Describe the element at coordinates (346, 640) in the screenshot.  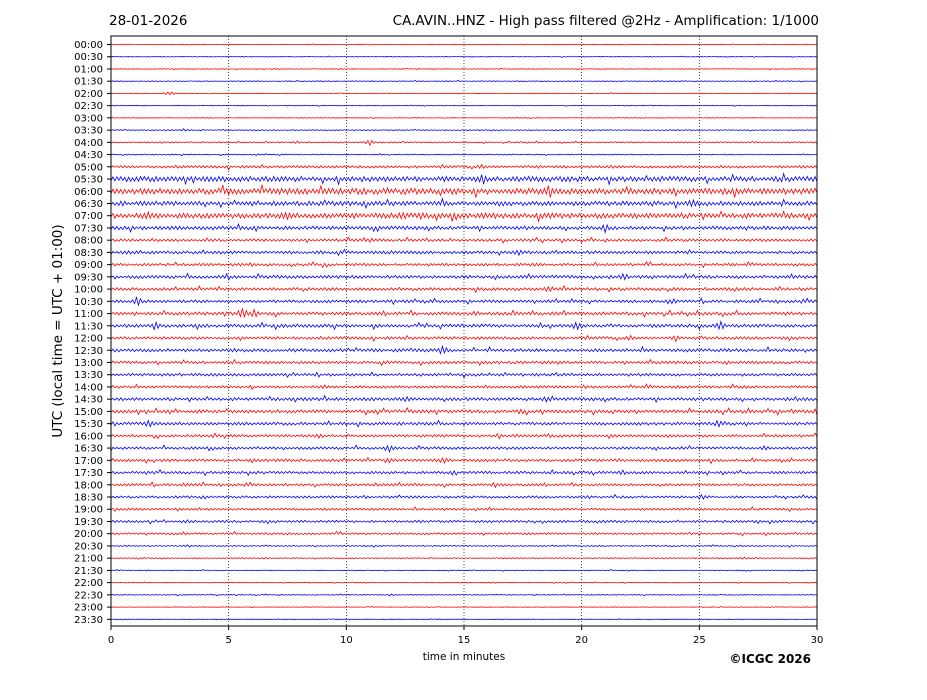
I see `x-tick-label-10: 10` at that location.